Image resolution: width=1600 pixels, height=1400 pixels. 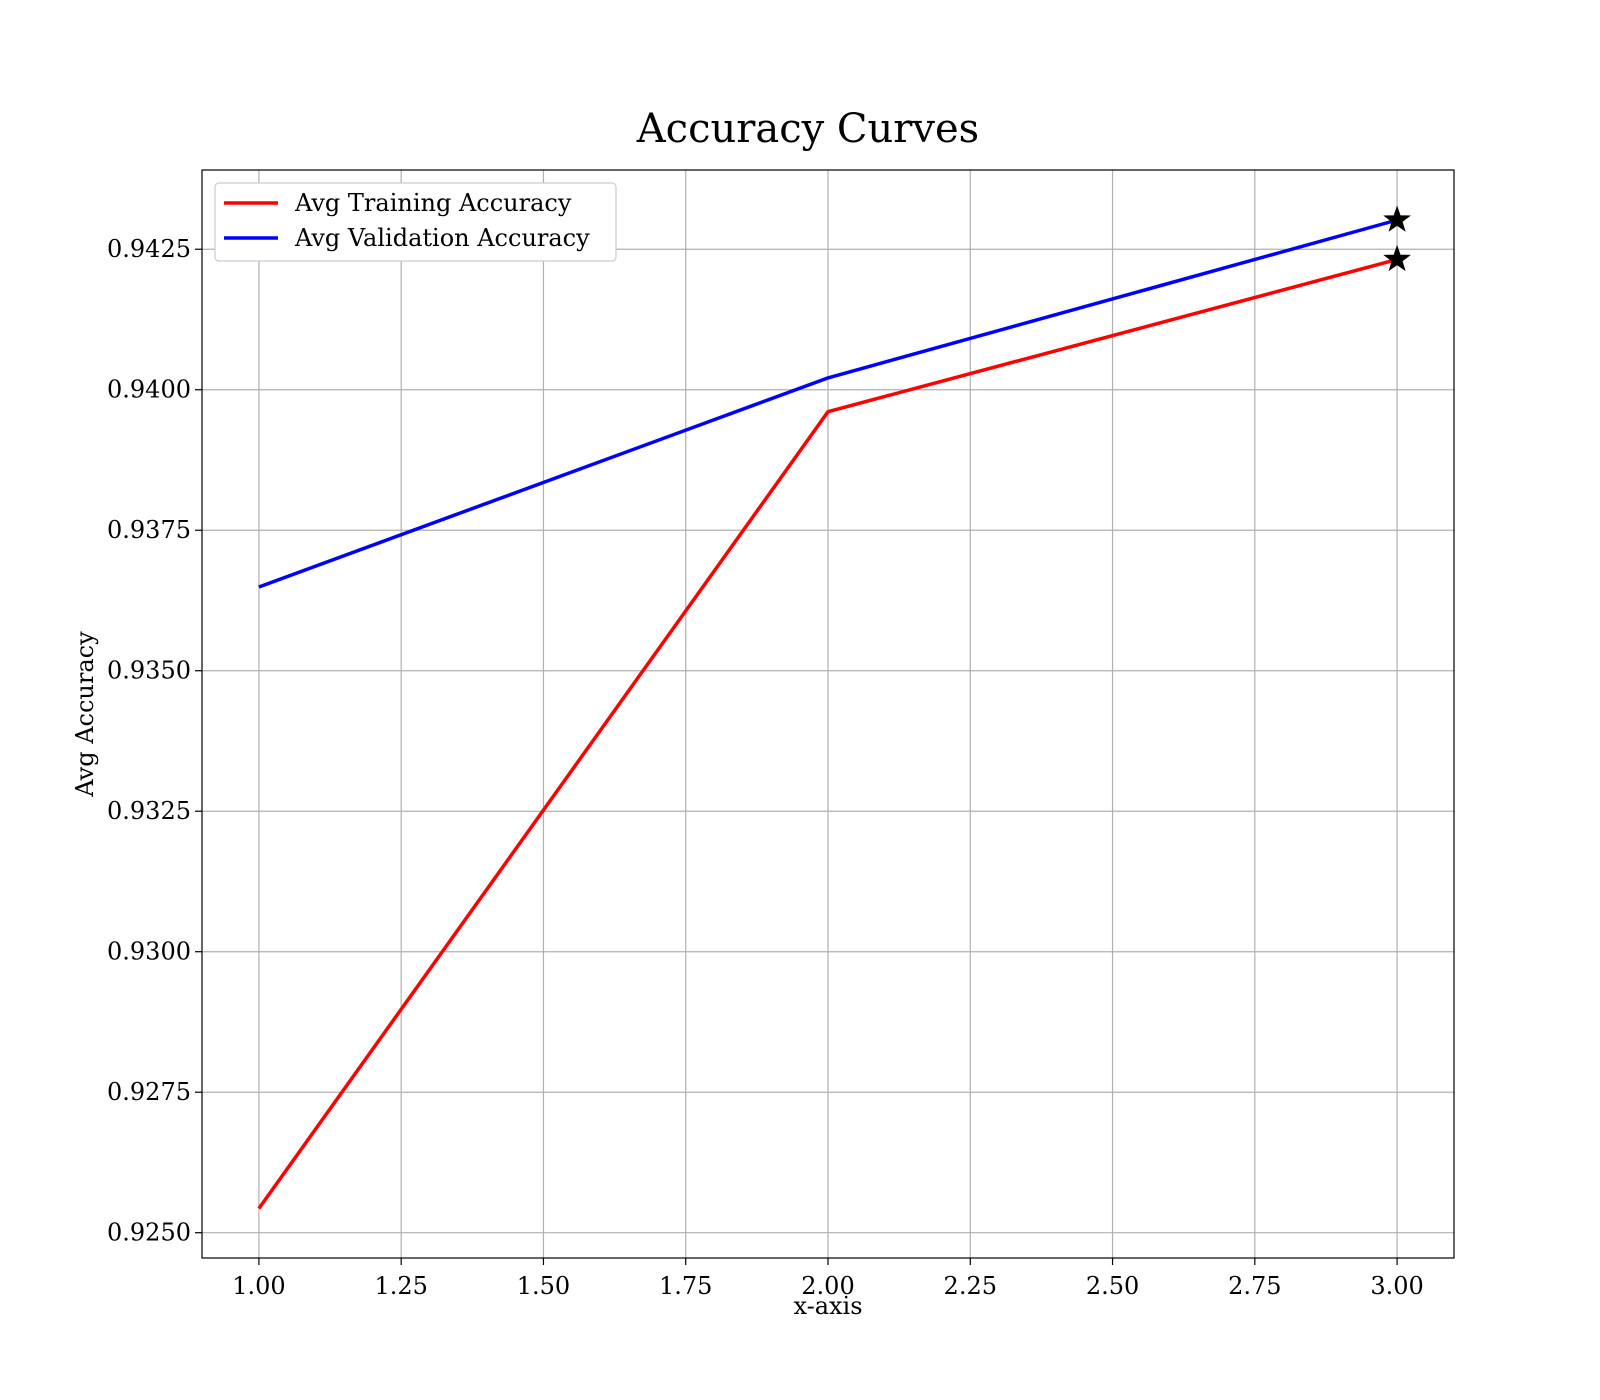 What do you see at coordinates (1397, 238) in the screenshot?
I see `series-markers` at bounding box center [1397, 238].